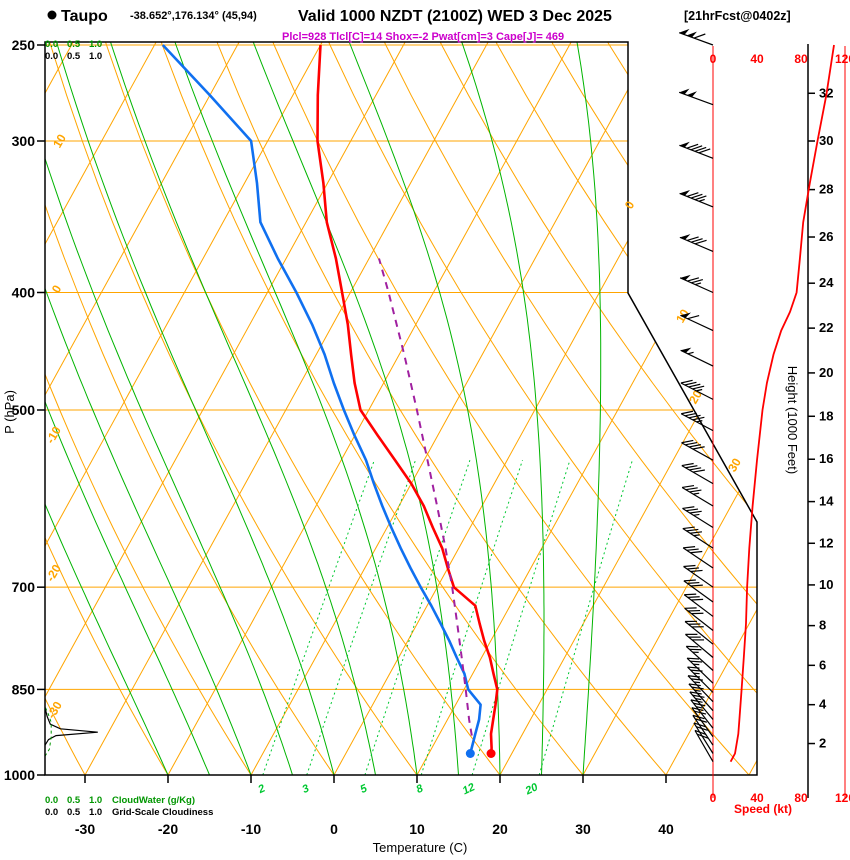 Image resolution: width=850 pixels, height=860 pixels. What do you see at coordinates (84, 16) in the screenshot?
I see `station-name: Taupo` at bounding box center [84, 16].